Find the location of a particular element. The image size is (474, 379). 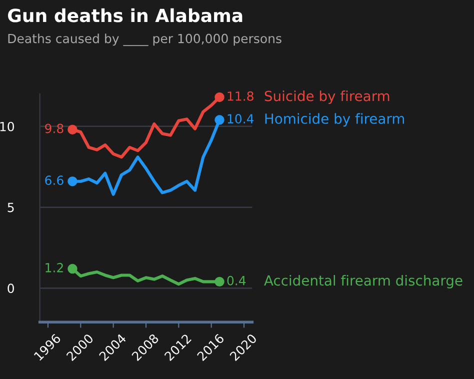

y-tick-label: 5 is located at coordinates (11, 207).